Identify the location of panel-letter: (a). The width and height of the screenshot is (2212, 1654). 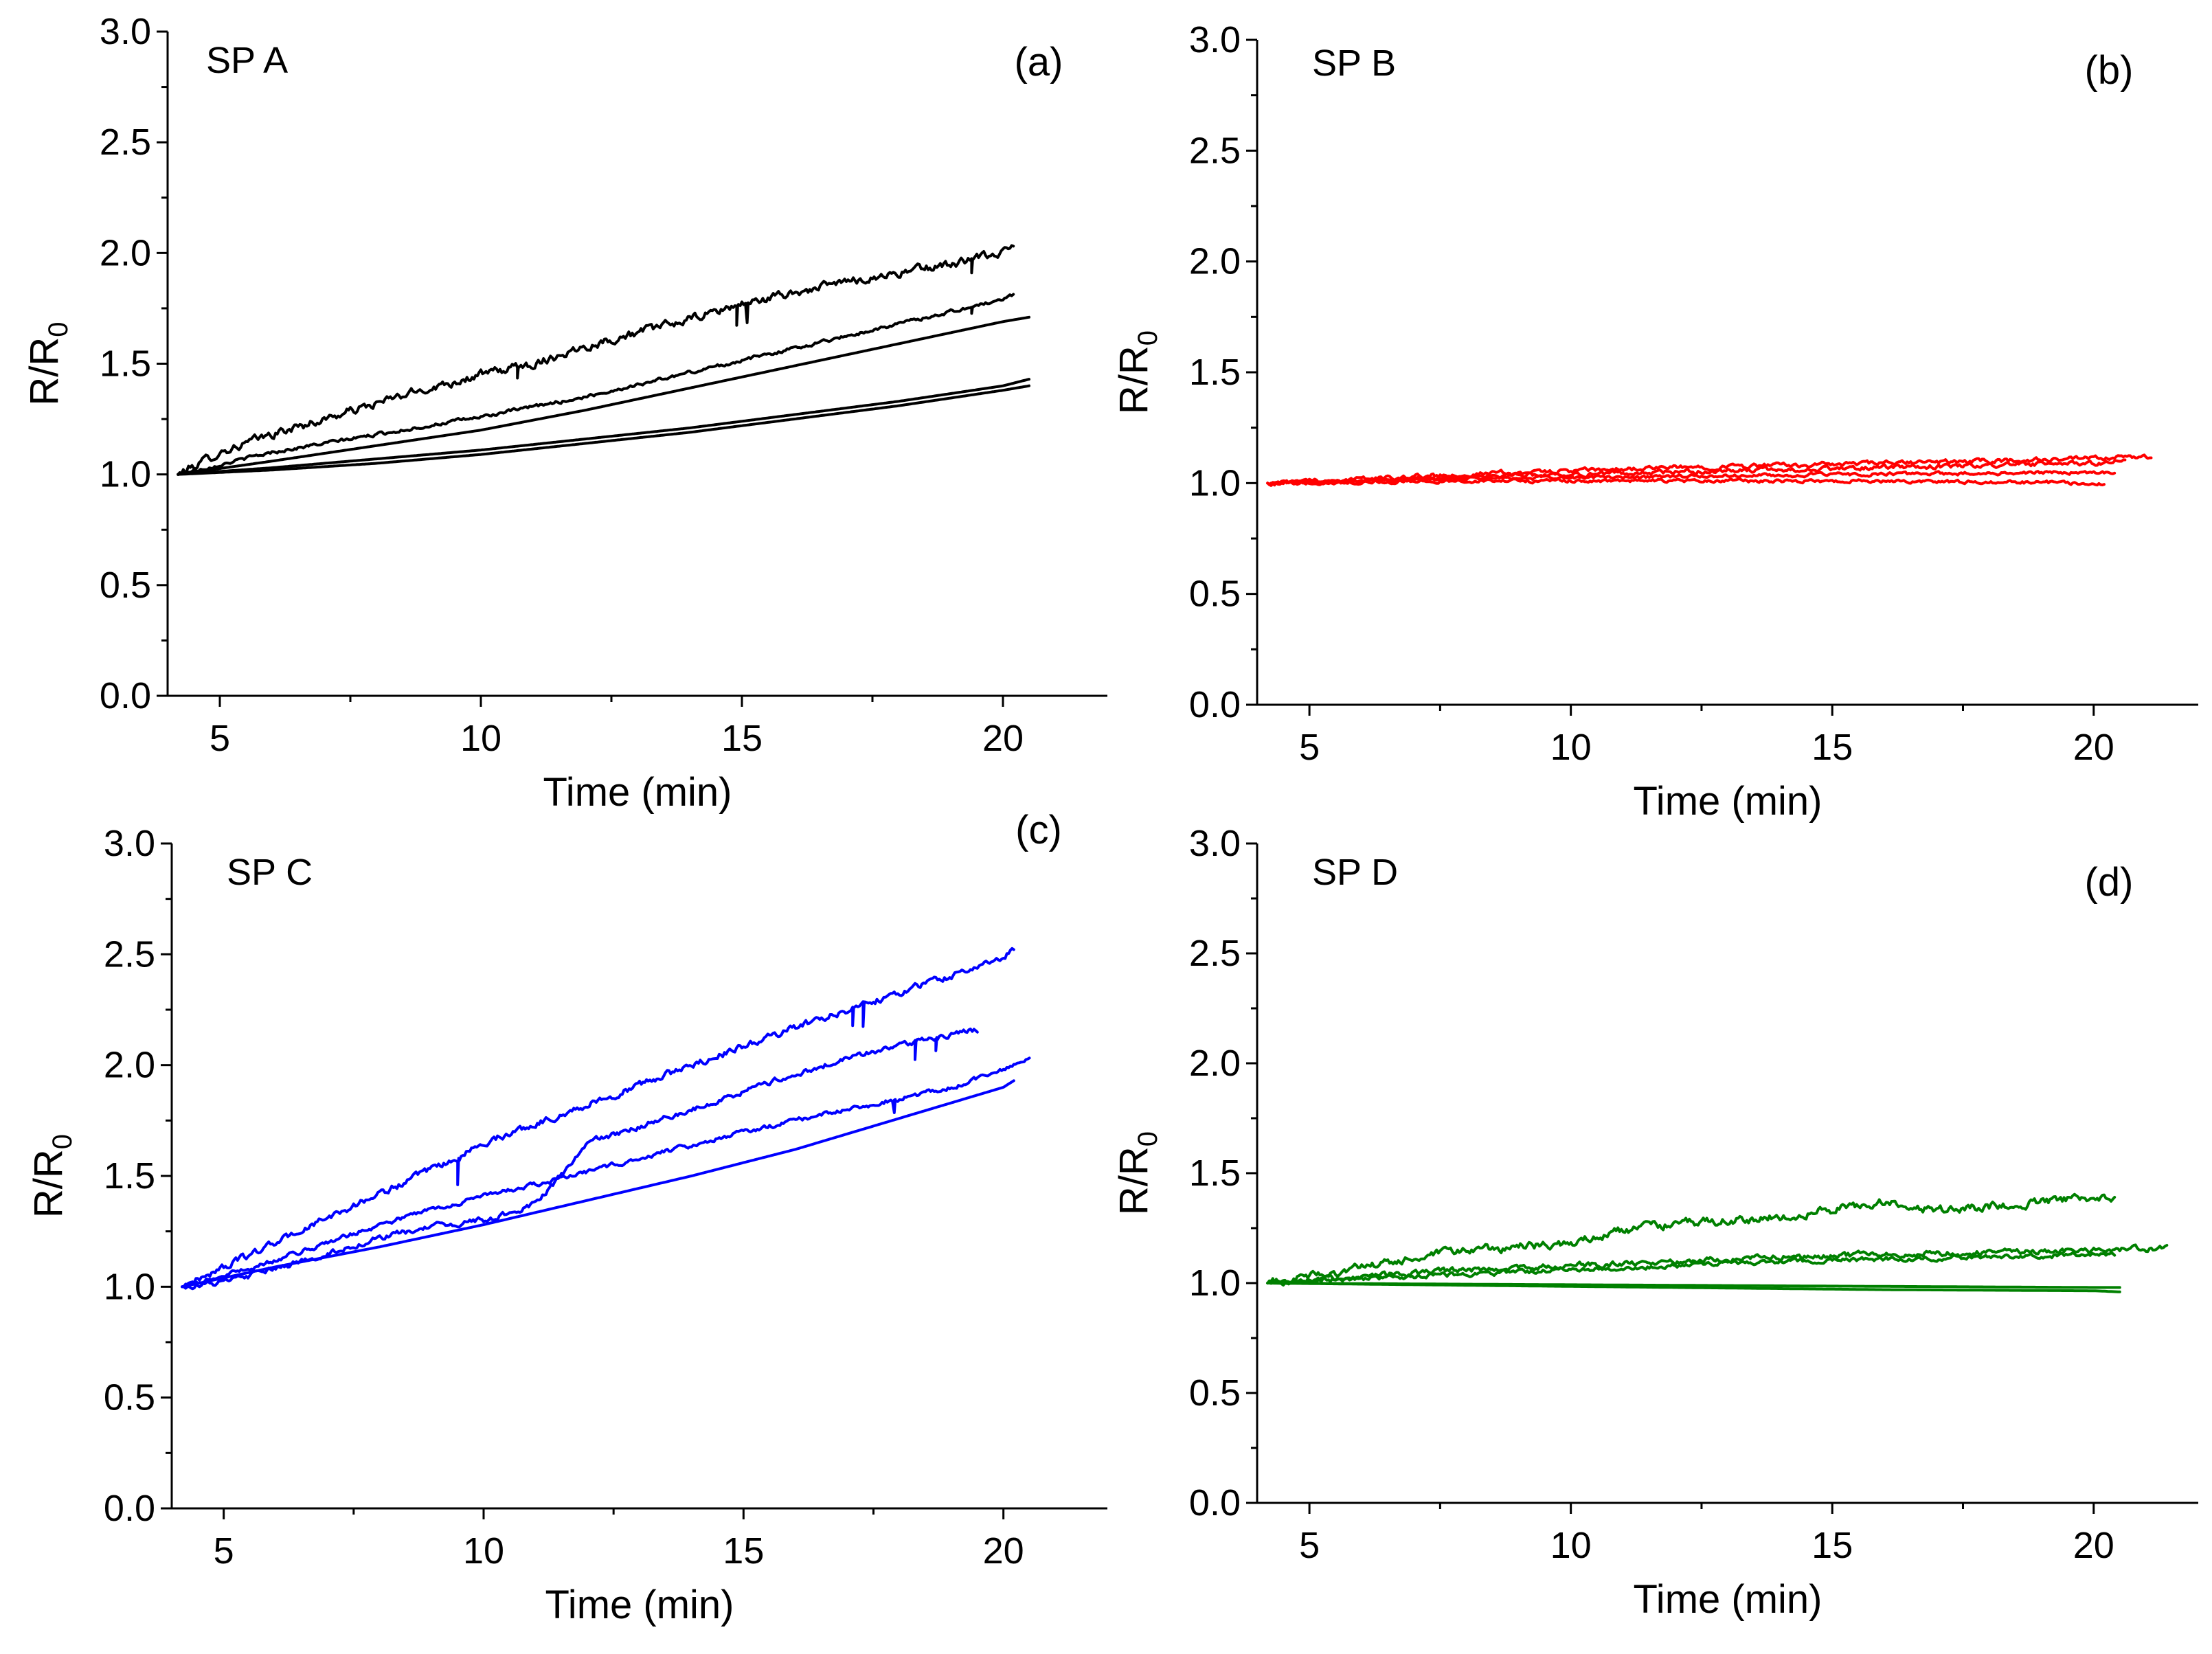
(1039, 62).